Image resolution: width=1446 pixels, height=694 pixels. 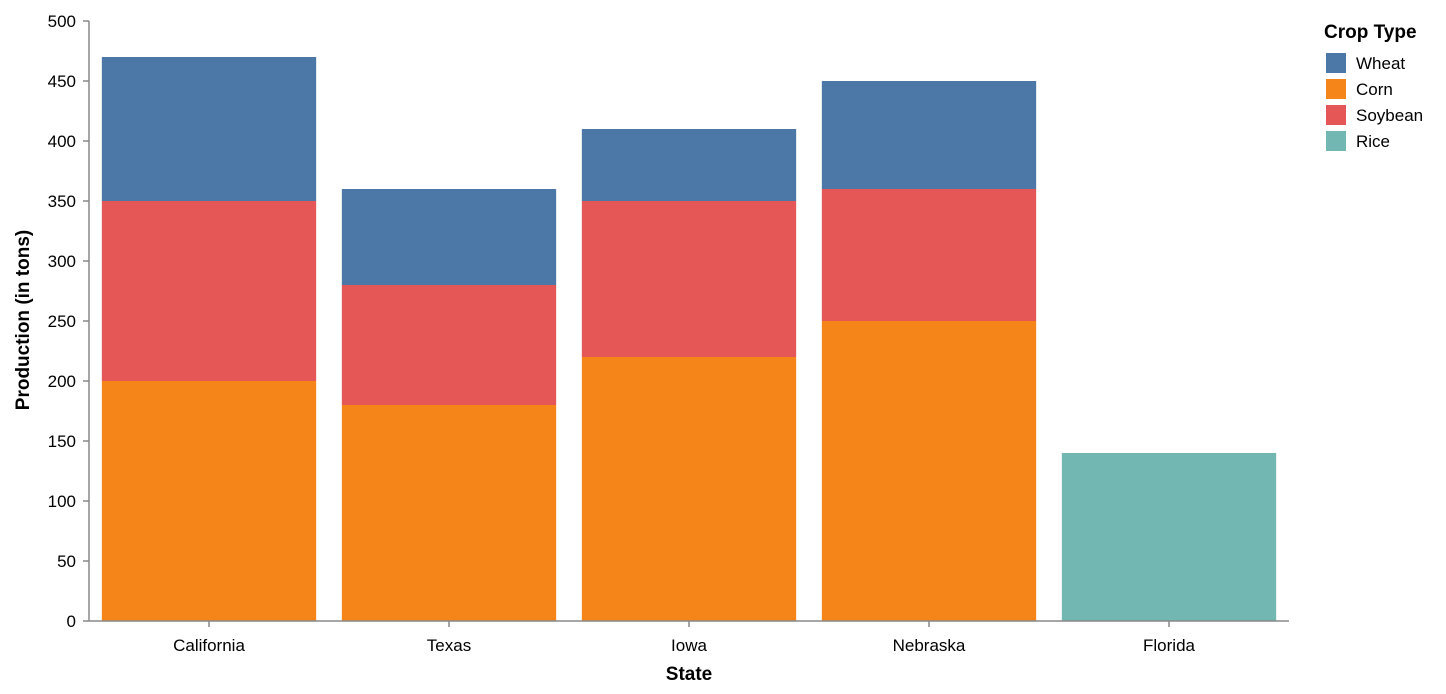 I want to click on legend-swatch-corn, so click(x=1336, y=89).